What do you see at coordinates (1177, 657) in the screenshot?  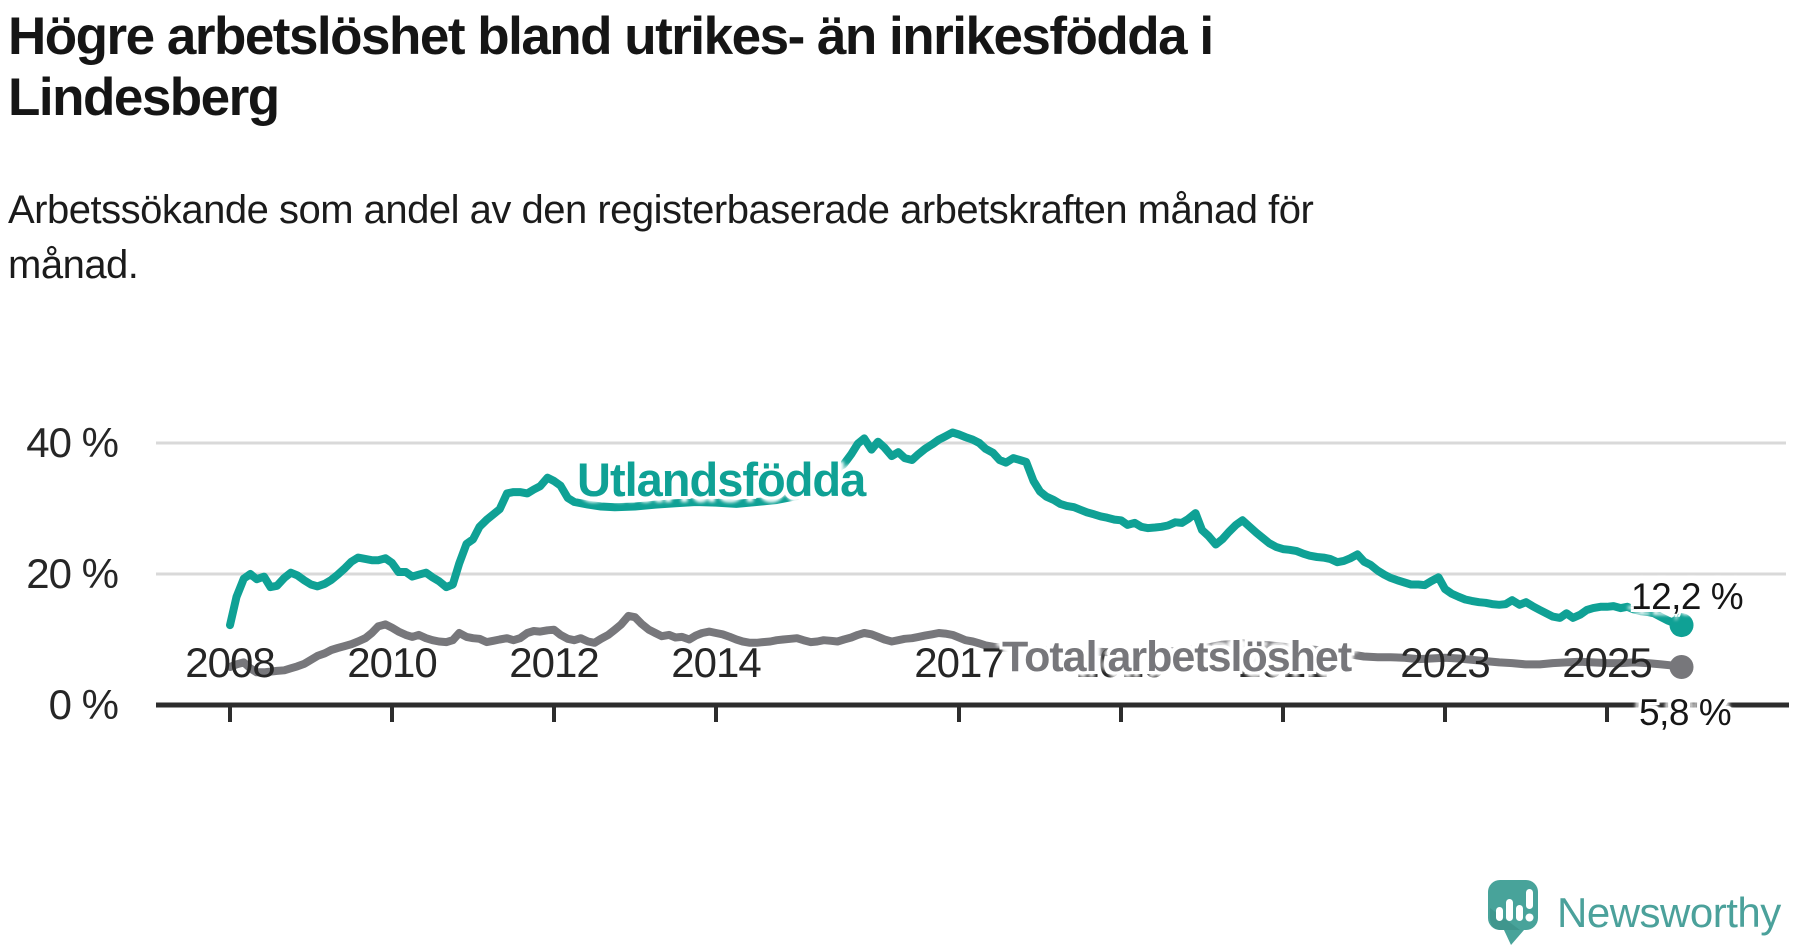 I see `series-label-total-arbetsloshet: Total arbetslöshet` at bounding box center [1177, 657].